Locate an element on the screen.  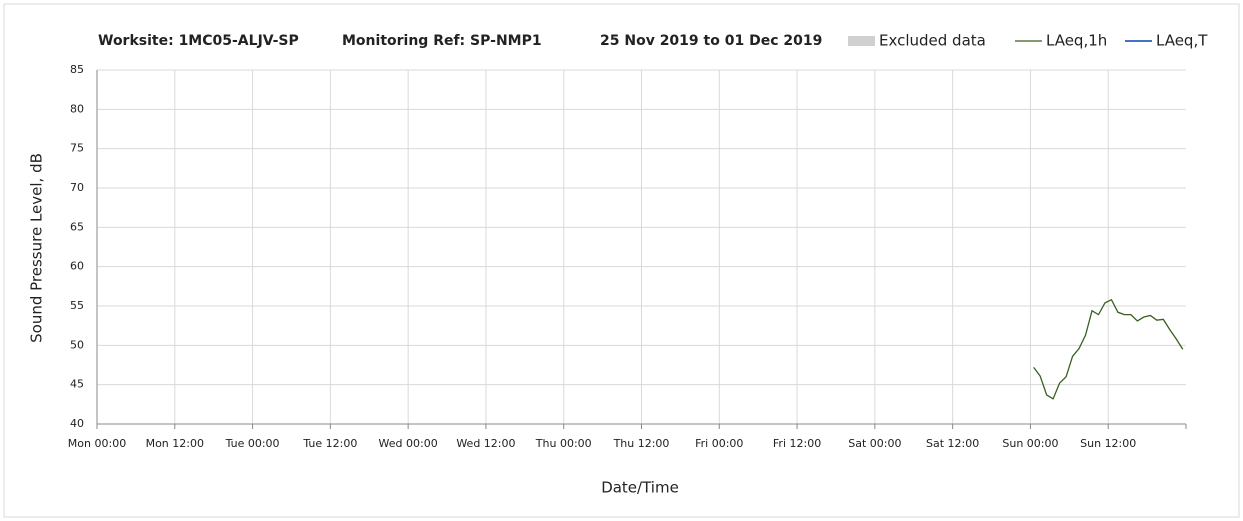
y-tick-label: 75 is located at coordinates (77, 148).